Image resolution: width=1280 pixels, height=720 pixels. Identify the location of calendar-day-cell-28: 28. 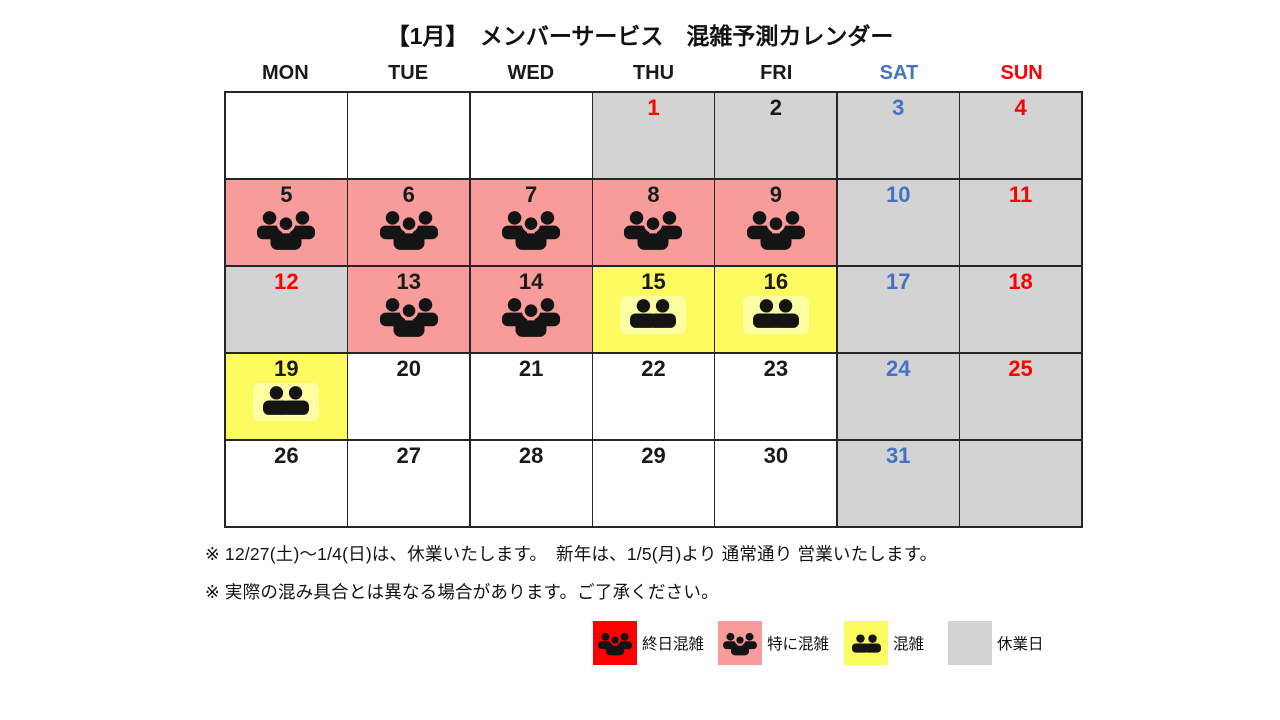
(531, 483).